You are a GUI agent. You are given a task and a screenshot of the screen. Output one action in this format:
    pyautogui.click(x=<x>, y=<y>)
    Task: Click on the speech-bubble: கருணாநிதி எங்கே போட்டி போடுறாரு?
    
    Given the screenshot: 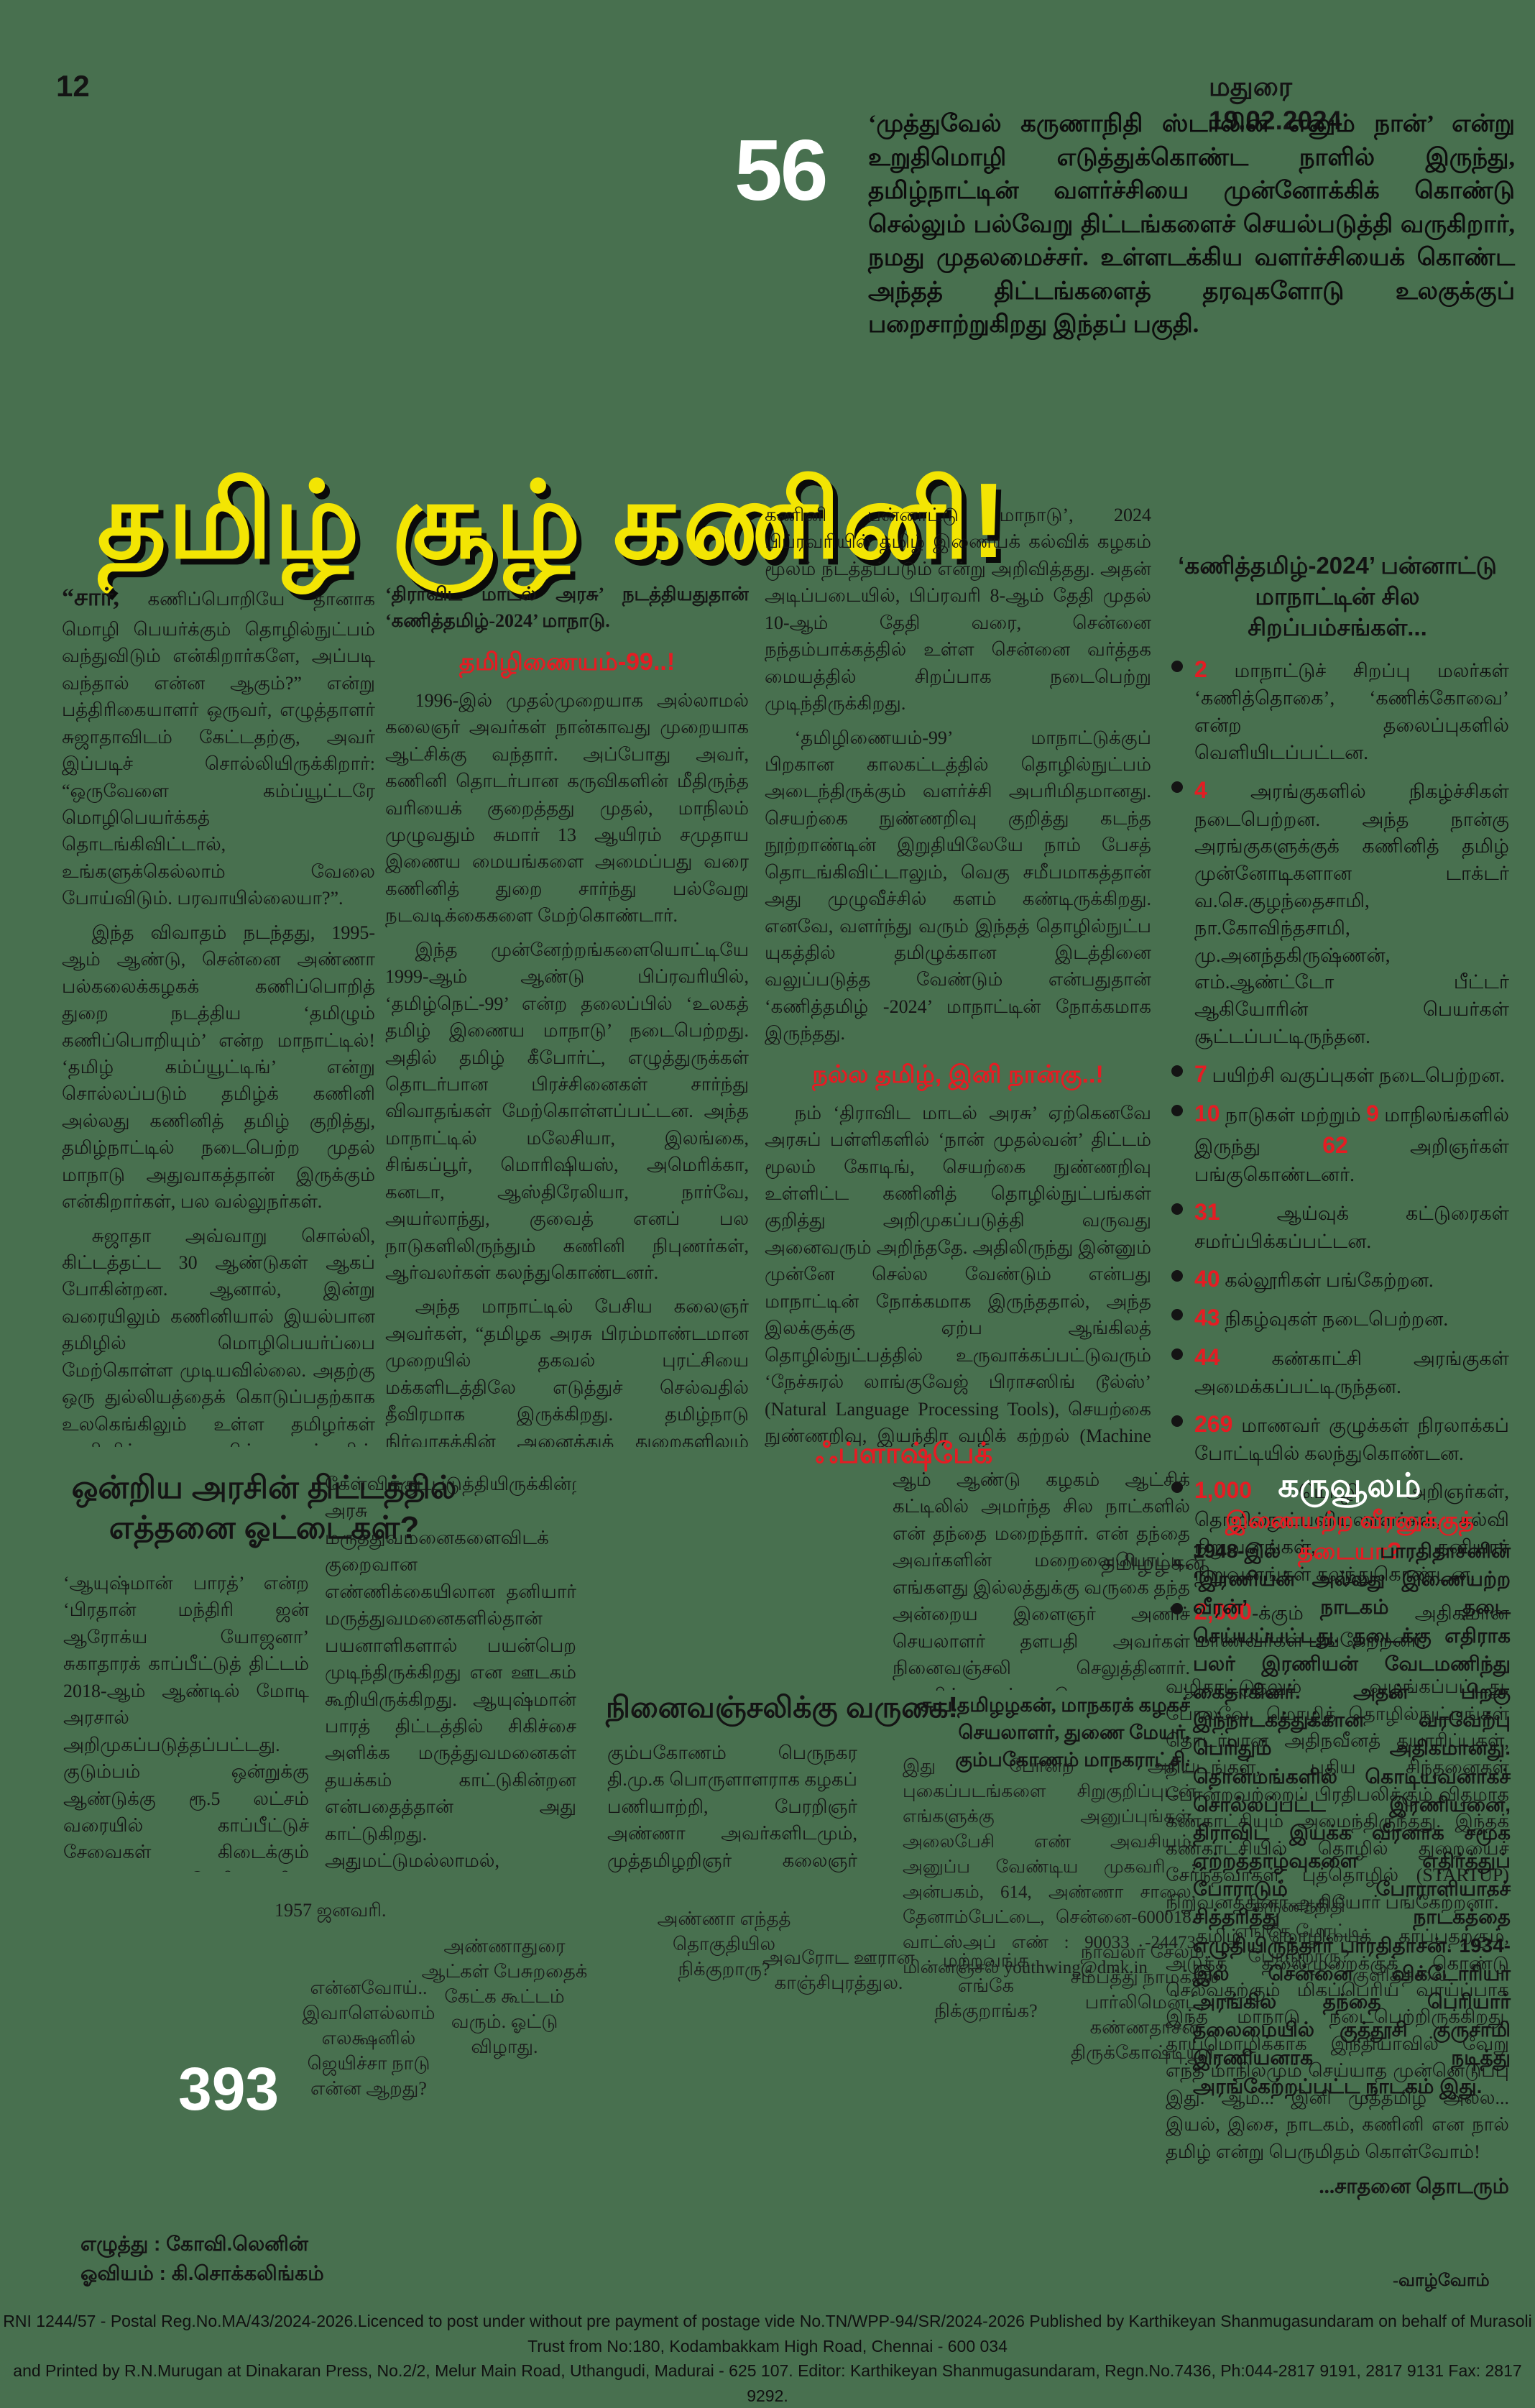 What is the action you would take?
    pyautogui.click(x=1299, y=1931)
    